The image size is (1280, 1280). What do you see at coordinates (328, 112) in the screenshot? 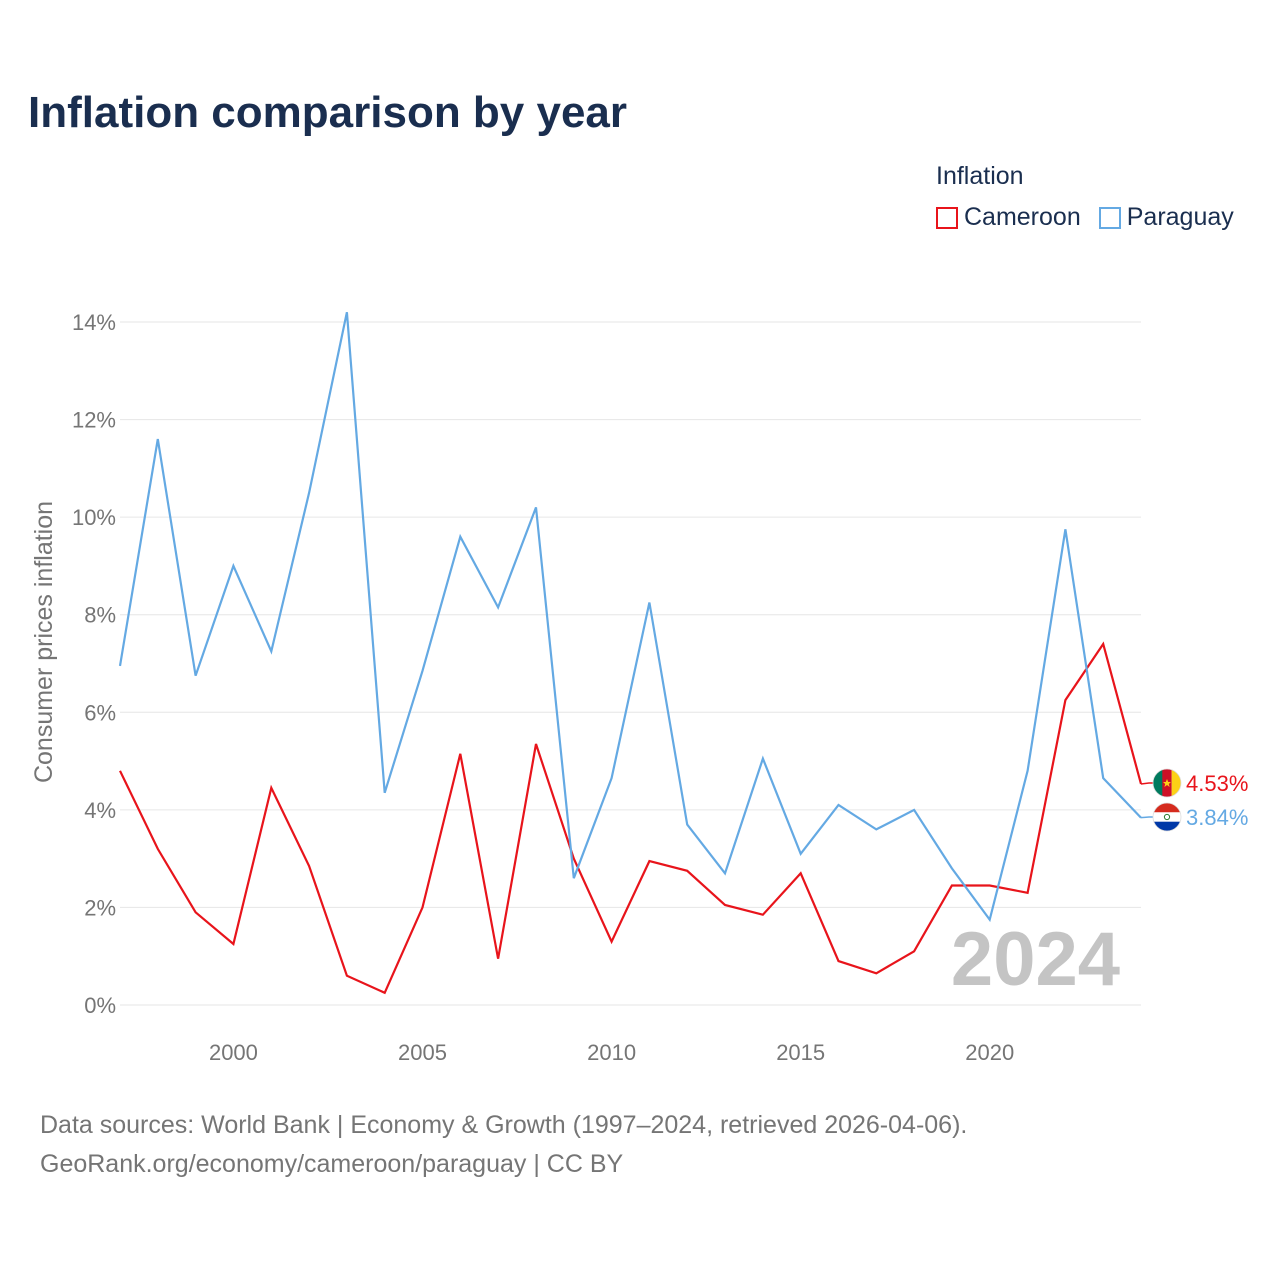
I see `chart-title: Inflation comparison by year` at bounding box center [328, 112].